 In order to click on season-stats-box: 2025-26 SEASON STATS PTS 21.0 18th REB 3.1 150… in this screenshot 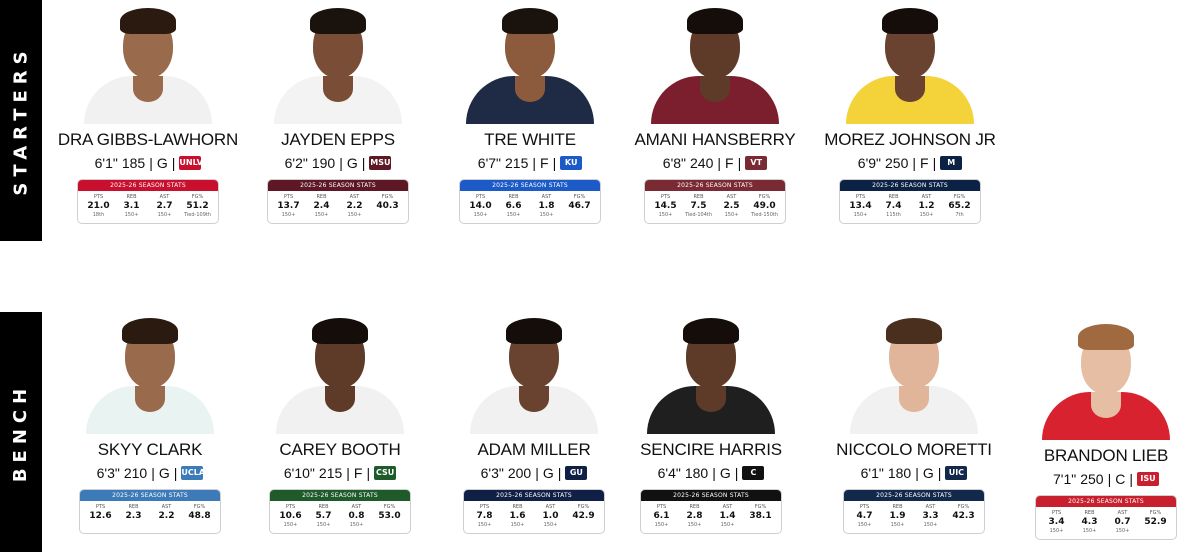, I will do `click(148, 201)`.